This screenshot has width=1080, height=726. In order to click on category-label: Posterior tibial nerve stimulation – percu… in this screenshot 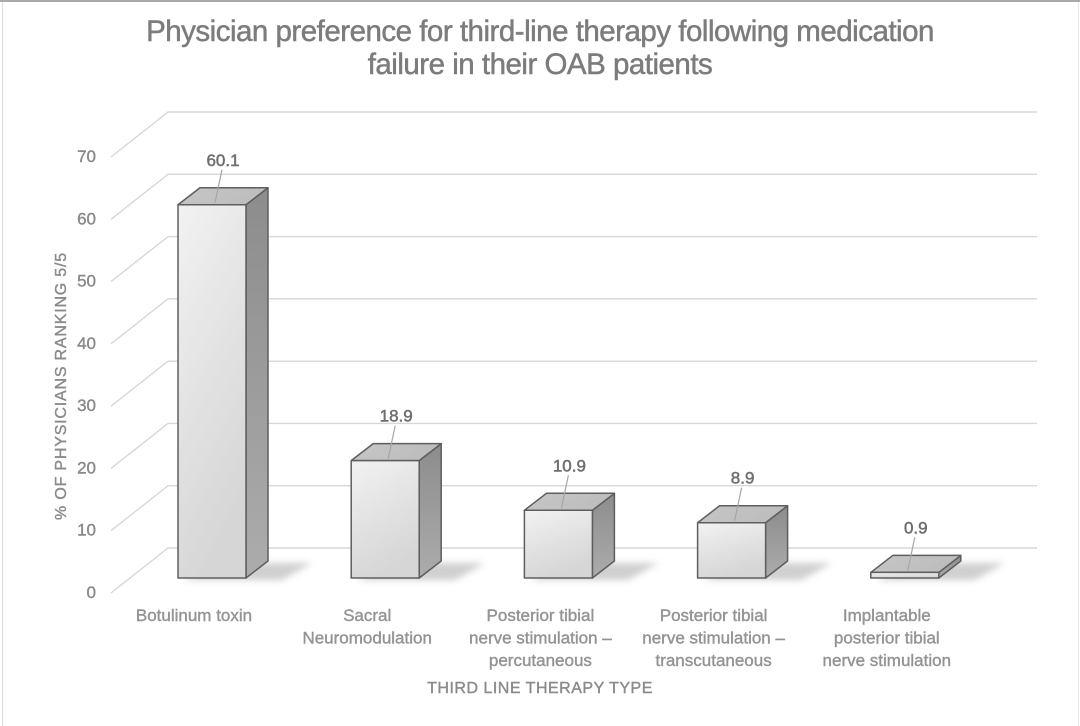, I will do `click(540, 638)`.